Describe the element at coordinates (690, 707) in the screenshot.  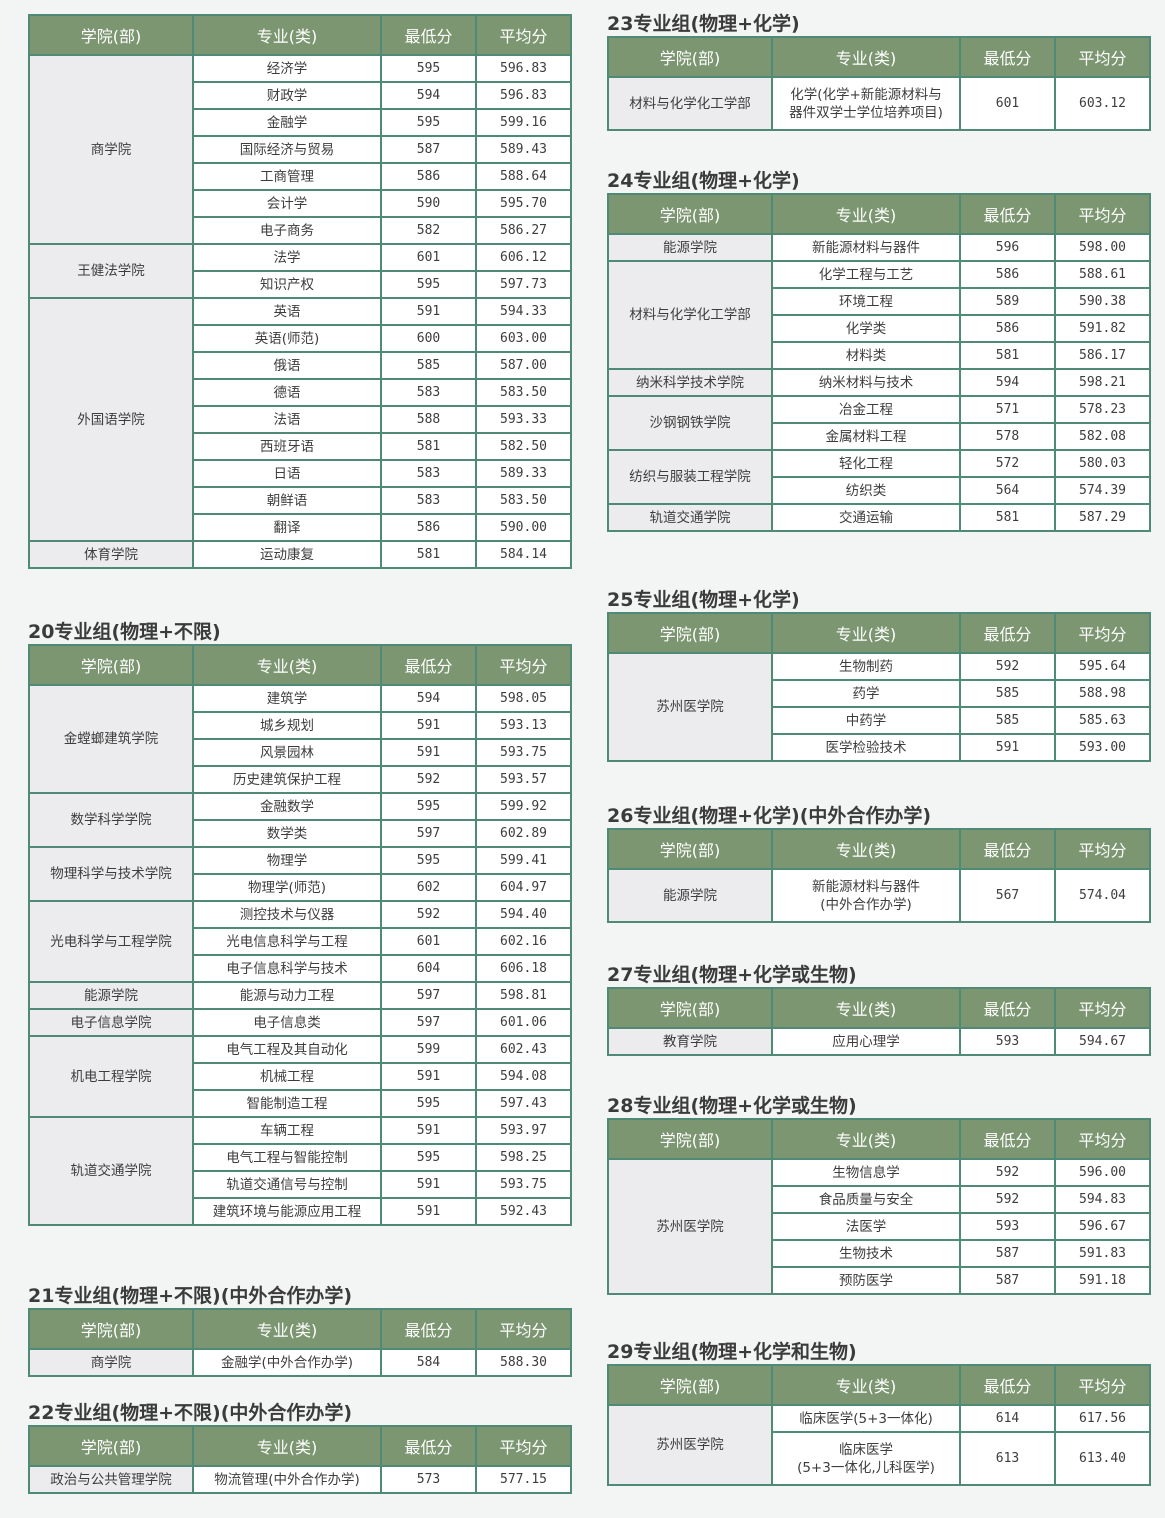
I see `college-cell: 苏州医学院` at that location.